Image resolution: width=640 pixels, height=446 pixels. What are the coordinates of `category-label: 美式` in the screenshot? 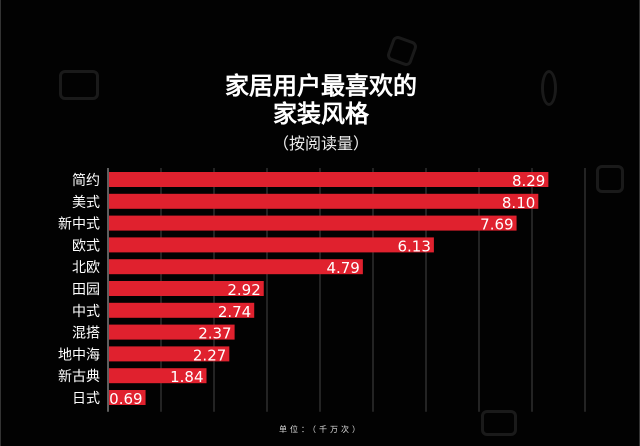 It's located at (86, 203).